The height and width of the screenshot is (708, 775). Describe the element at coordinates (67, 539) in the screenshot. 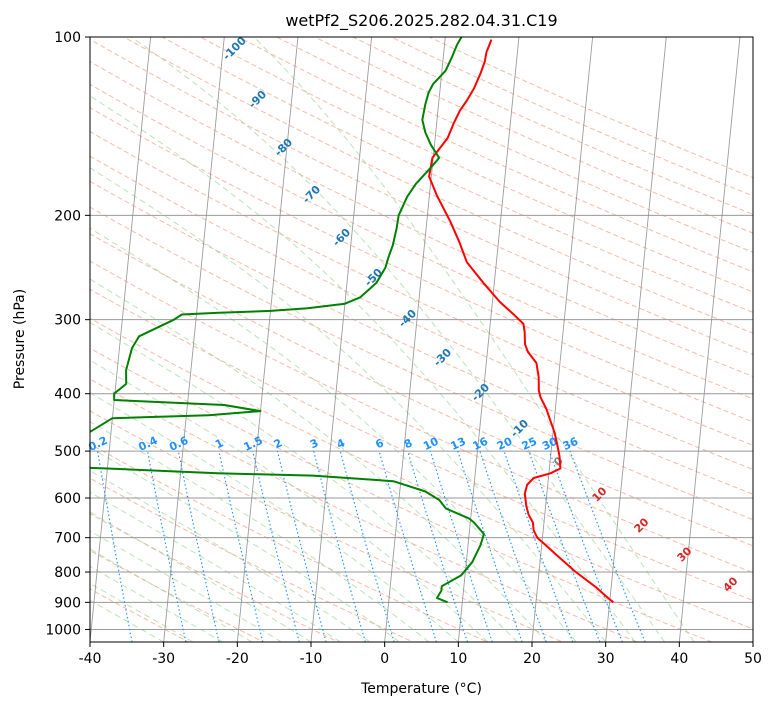

I see `y-tick-label: 700` at that location.